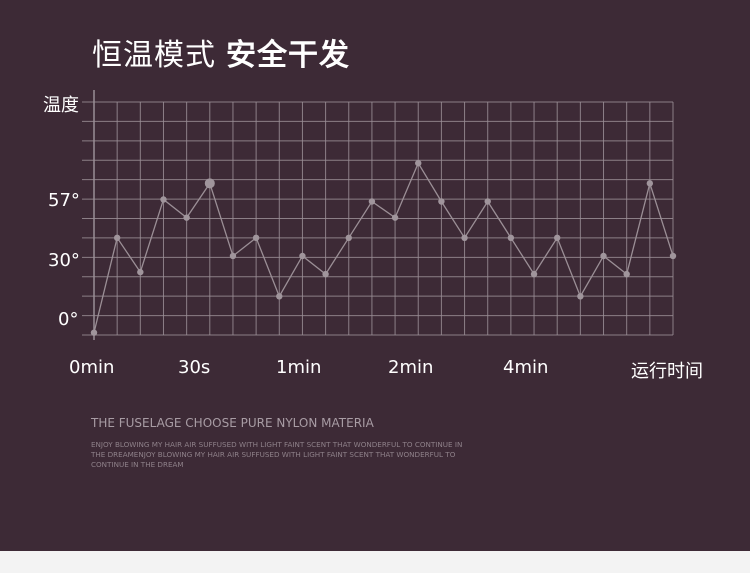 The image size is (750, 573). What do you see at coordinates (667, 371) in the screenshot?
I see `x-axis-label: 运行时间` at bounding box center [667, 371].